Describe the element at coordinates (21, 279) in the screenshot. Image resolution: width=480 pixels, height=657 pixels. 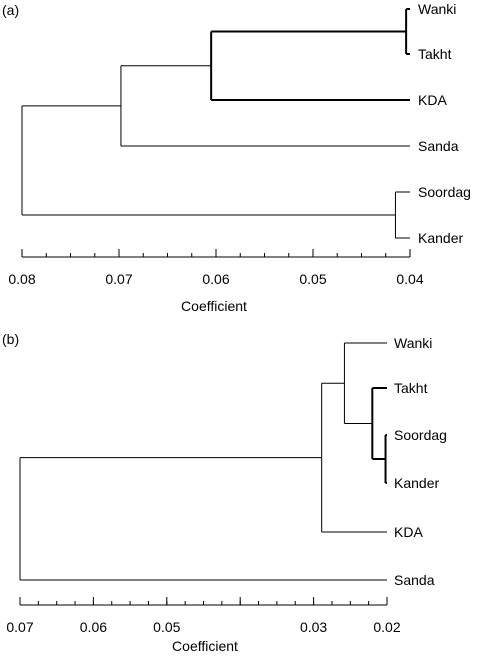
I see `tick-label: 0.08` at that location.